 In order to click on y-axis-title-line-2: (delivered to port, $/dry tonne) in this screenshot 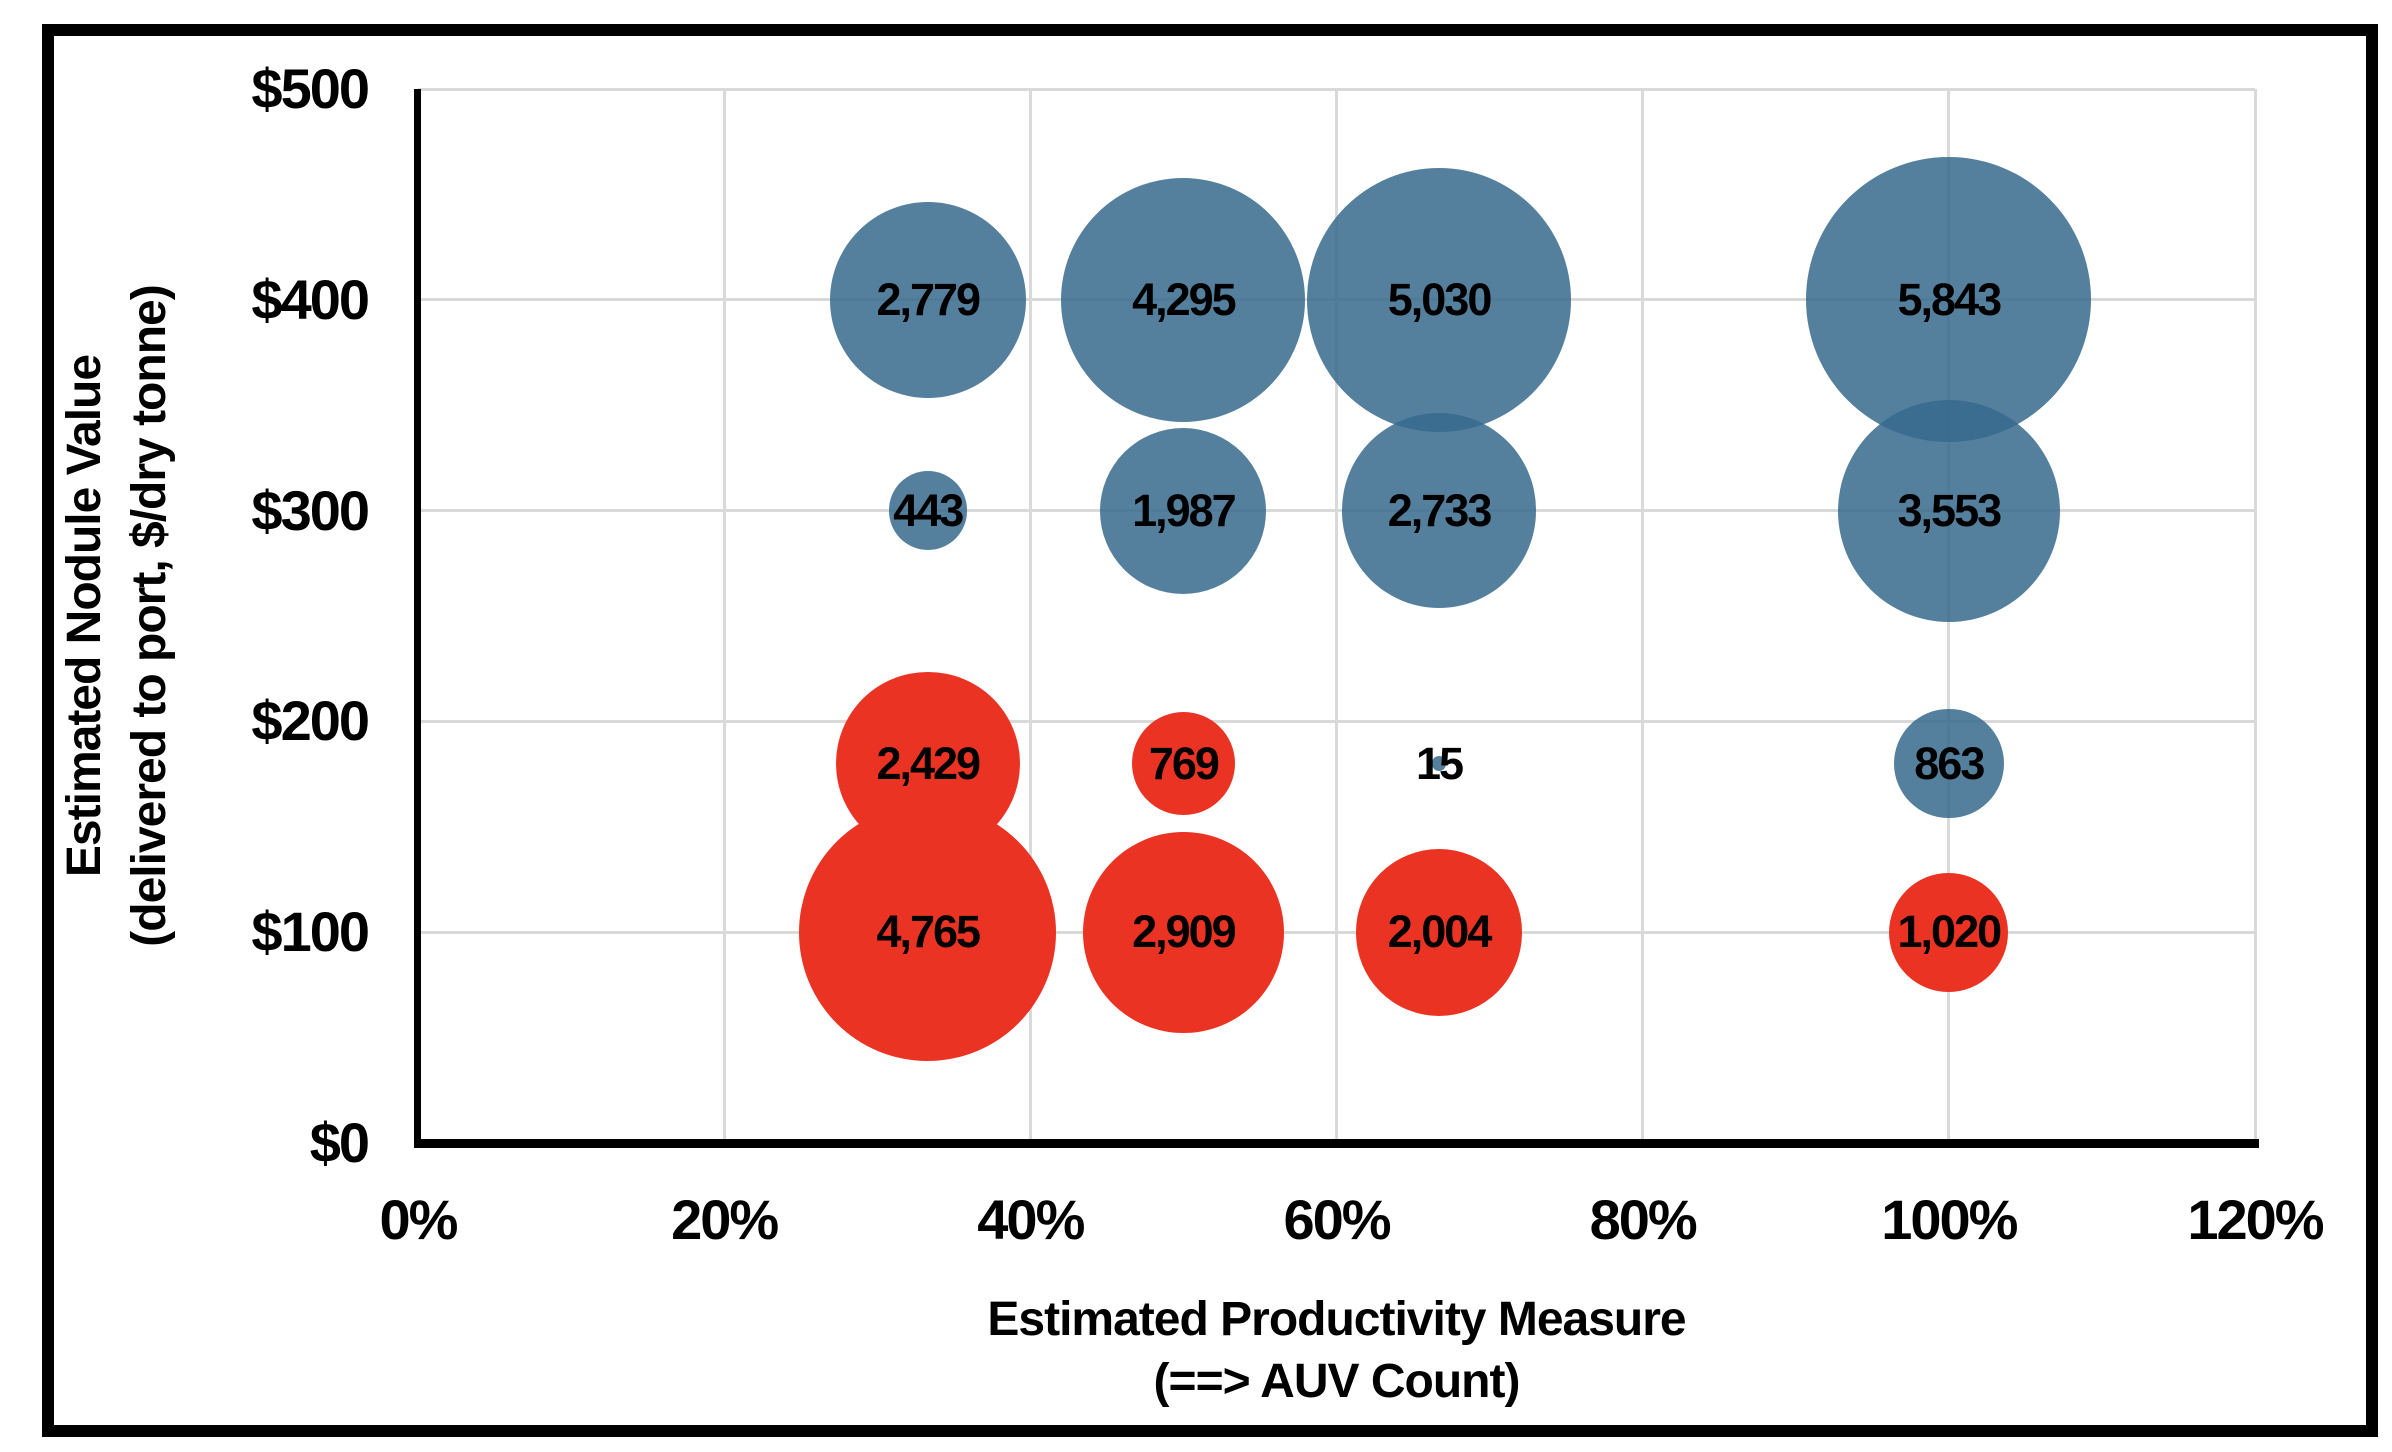, I will do `click(149, 616)`.